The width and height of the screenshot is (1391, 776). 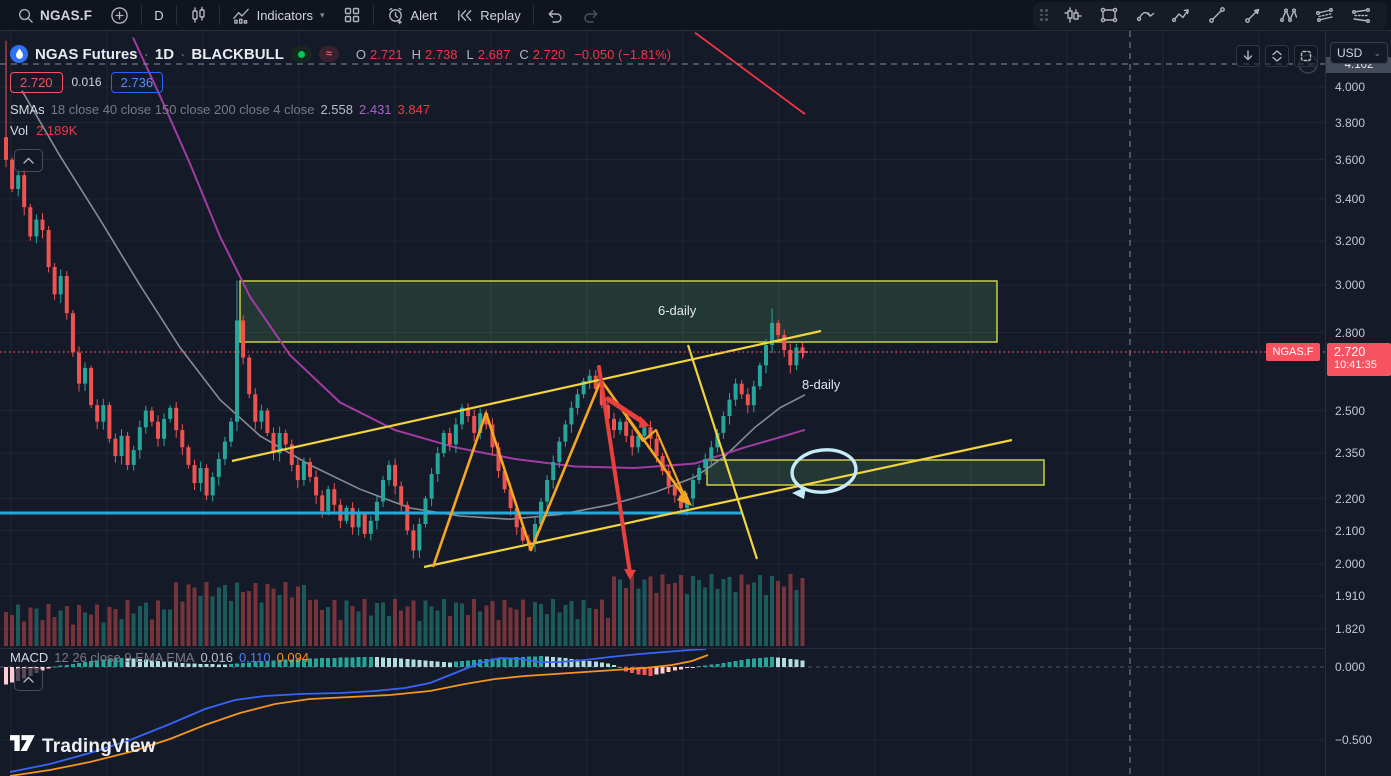 I want to click on price-tick-label: 2.100, so click(x=1350, y=530).